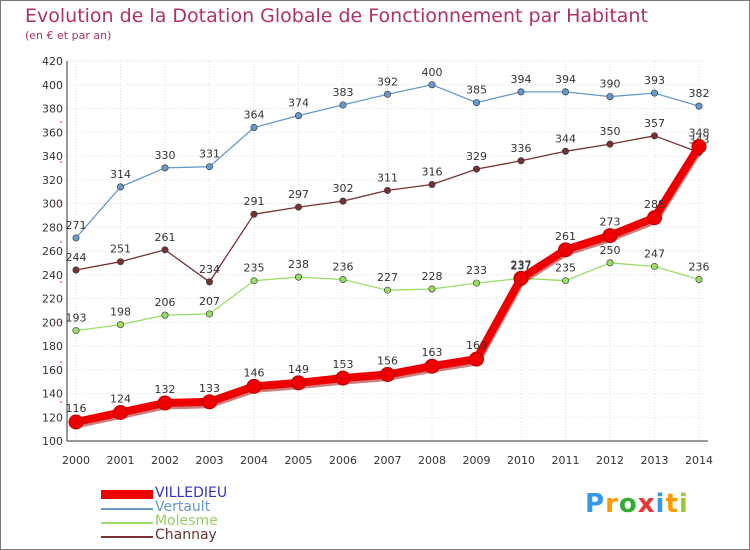 Image resolution: width=750 pixels, height=550 pixels. Describe the element at coordinates (120, 312) in the screenshot. I see `data-label-molesme: 198` at that location.